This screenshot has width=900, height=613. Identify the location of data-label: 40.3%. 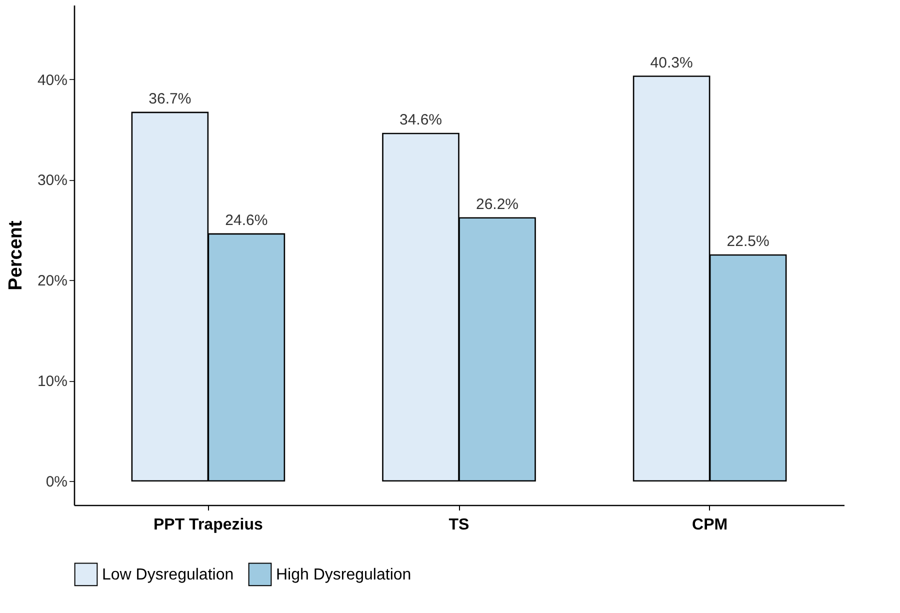
(671, 63).